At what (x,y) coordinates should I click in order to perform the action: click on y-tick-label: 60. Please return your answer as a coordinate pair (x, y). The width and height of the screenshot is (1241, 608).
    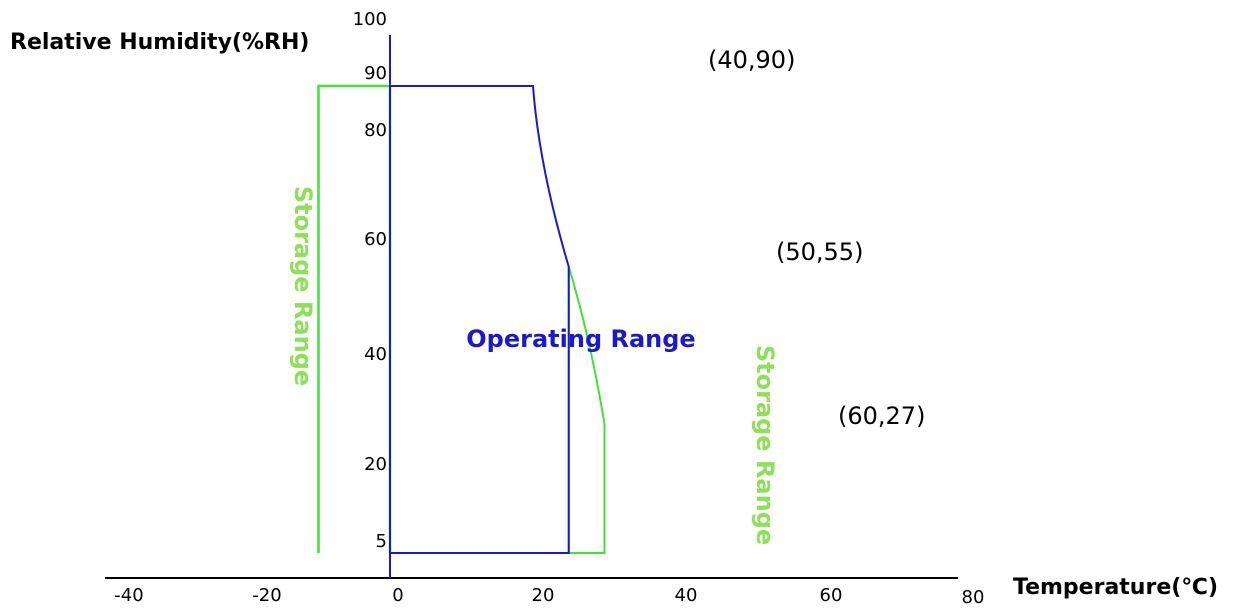
    Looking at the image, I should click on (375, 239).